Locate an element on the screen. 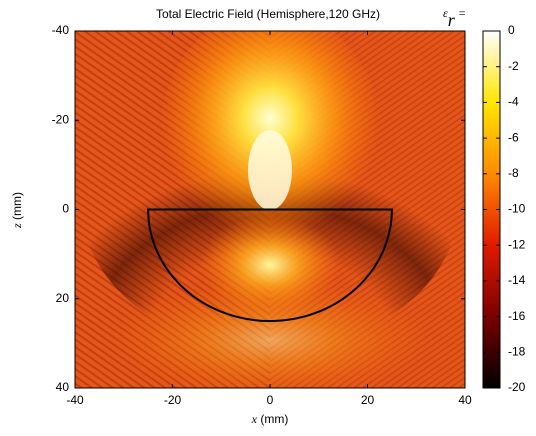 This screenshot has height=436, width=536. colorbar-tick-label: -4 is located at coordinates (513, 102).